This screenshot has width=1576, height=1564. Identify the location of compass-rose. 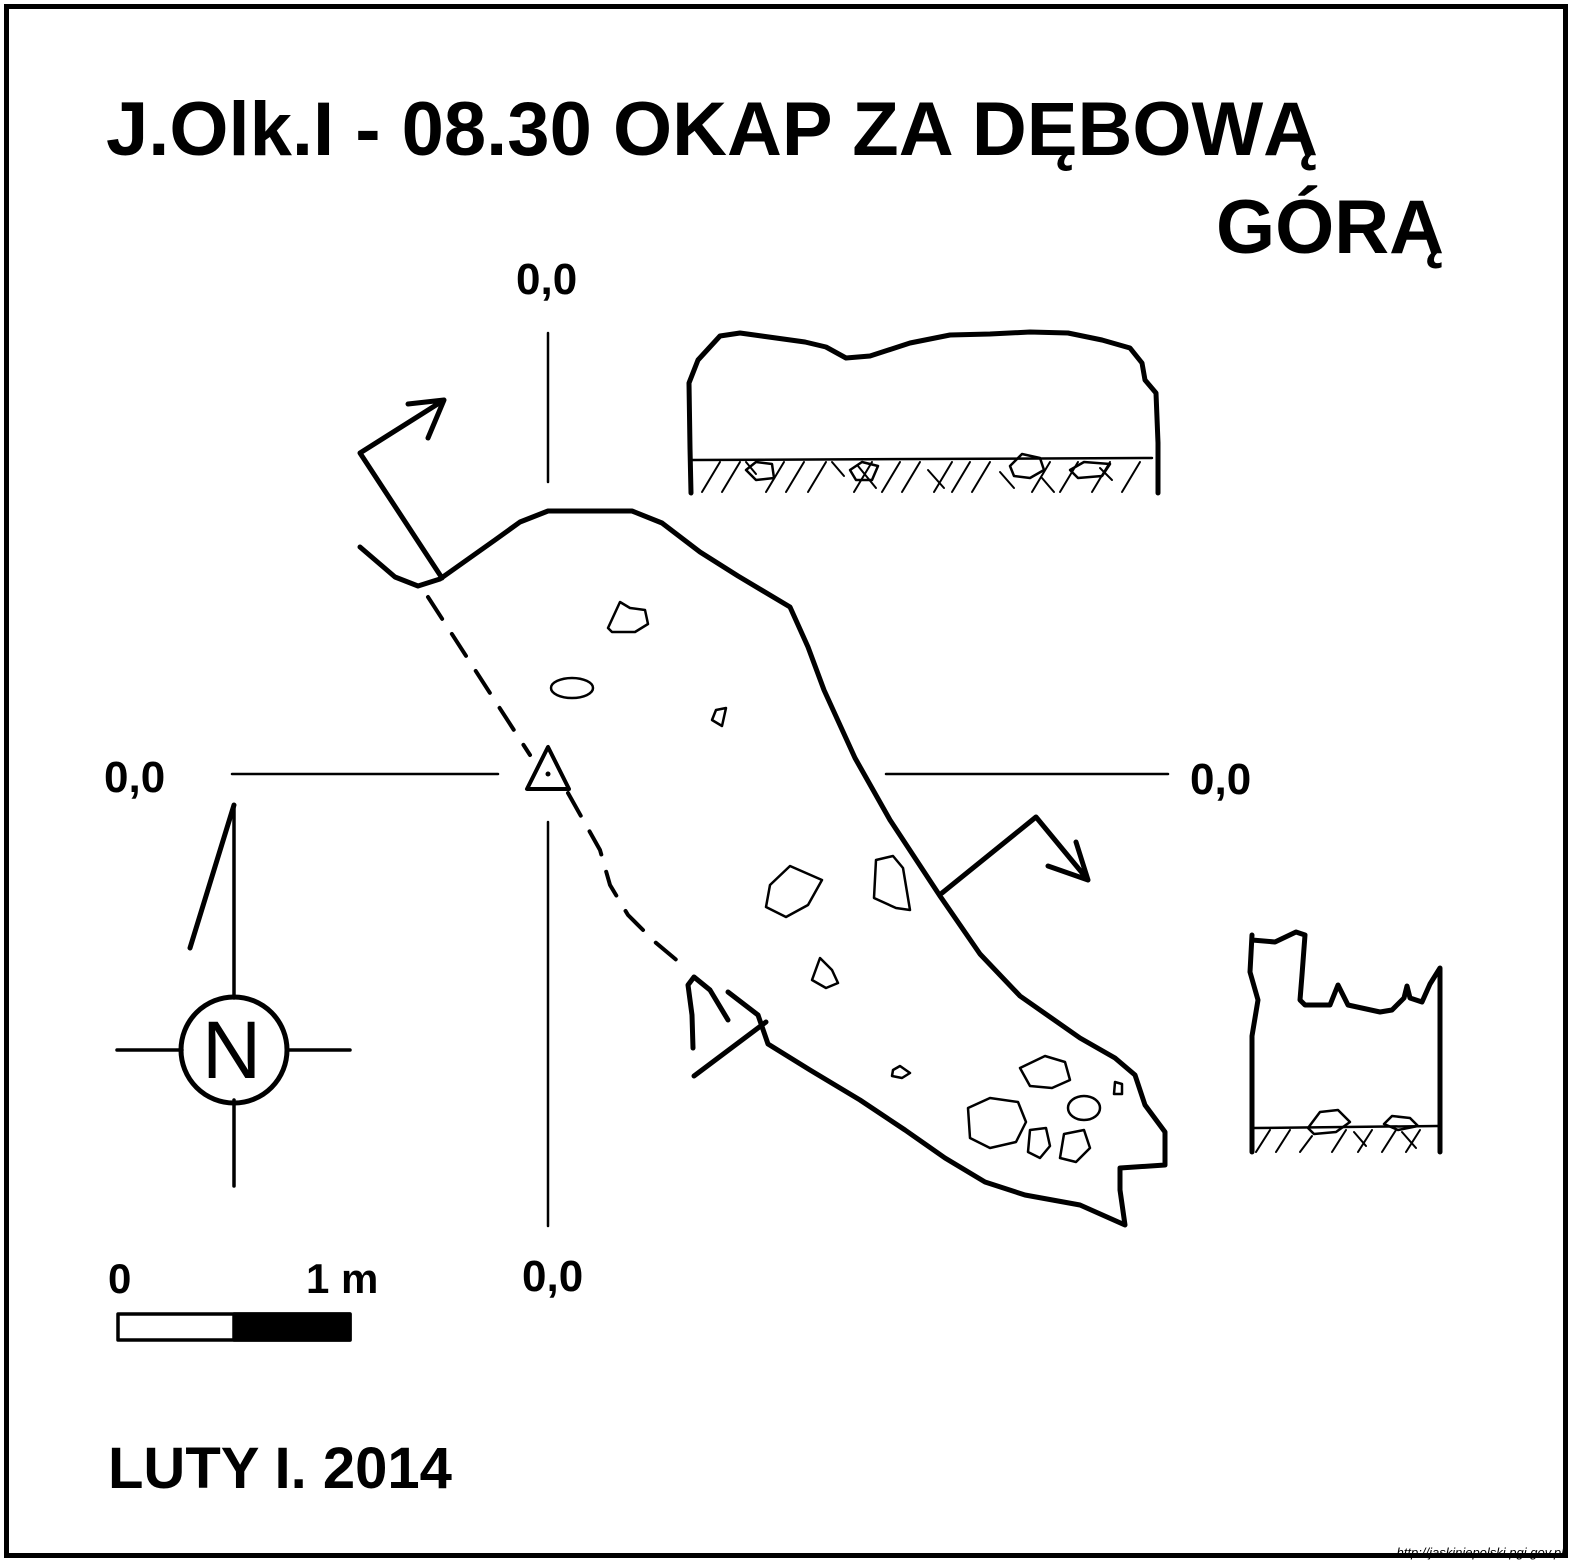
(233, 995).